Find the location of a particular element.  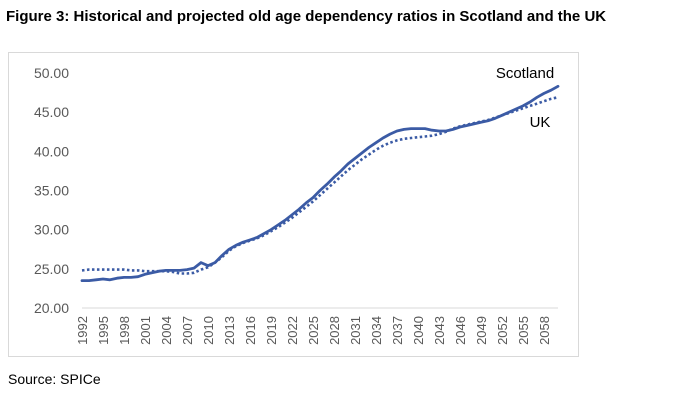

y-tick-label: 35.00 is located at coordinates (51, 191).